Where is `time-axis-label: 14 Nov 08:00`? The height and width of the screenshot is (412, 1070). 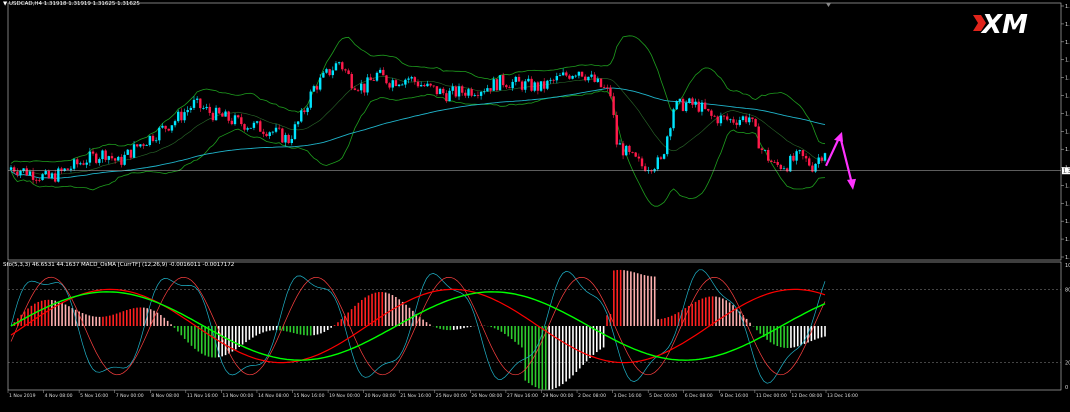 time-axis-label: 14 Nov 08:00 is located at coordinates (273, 396).